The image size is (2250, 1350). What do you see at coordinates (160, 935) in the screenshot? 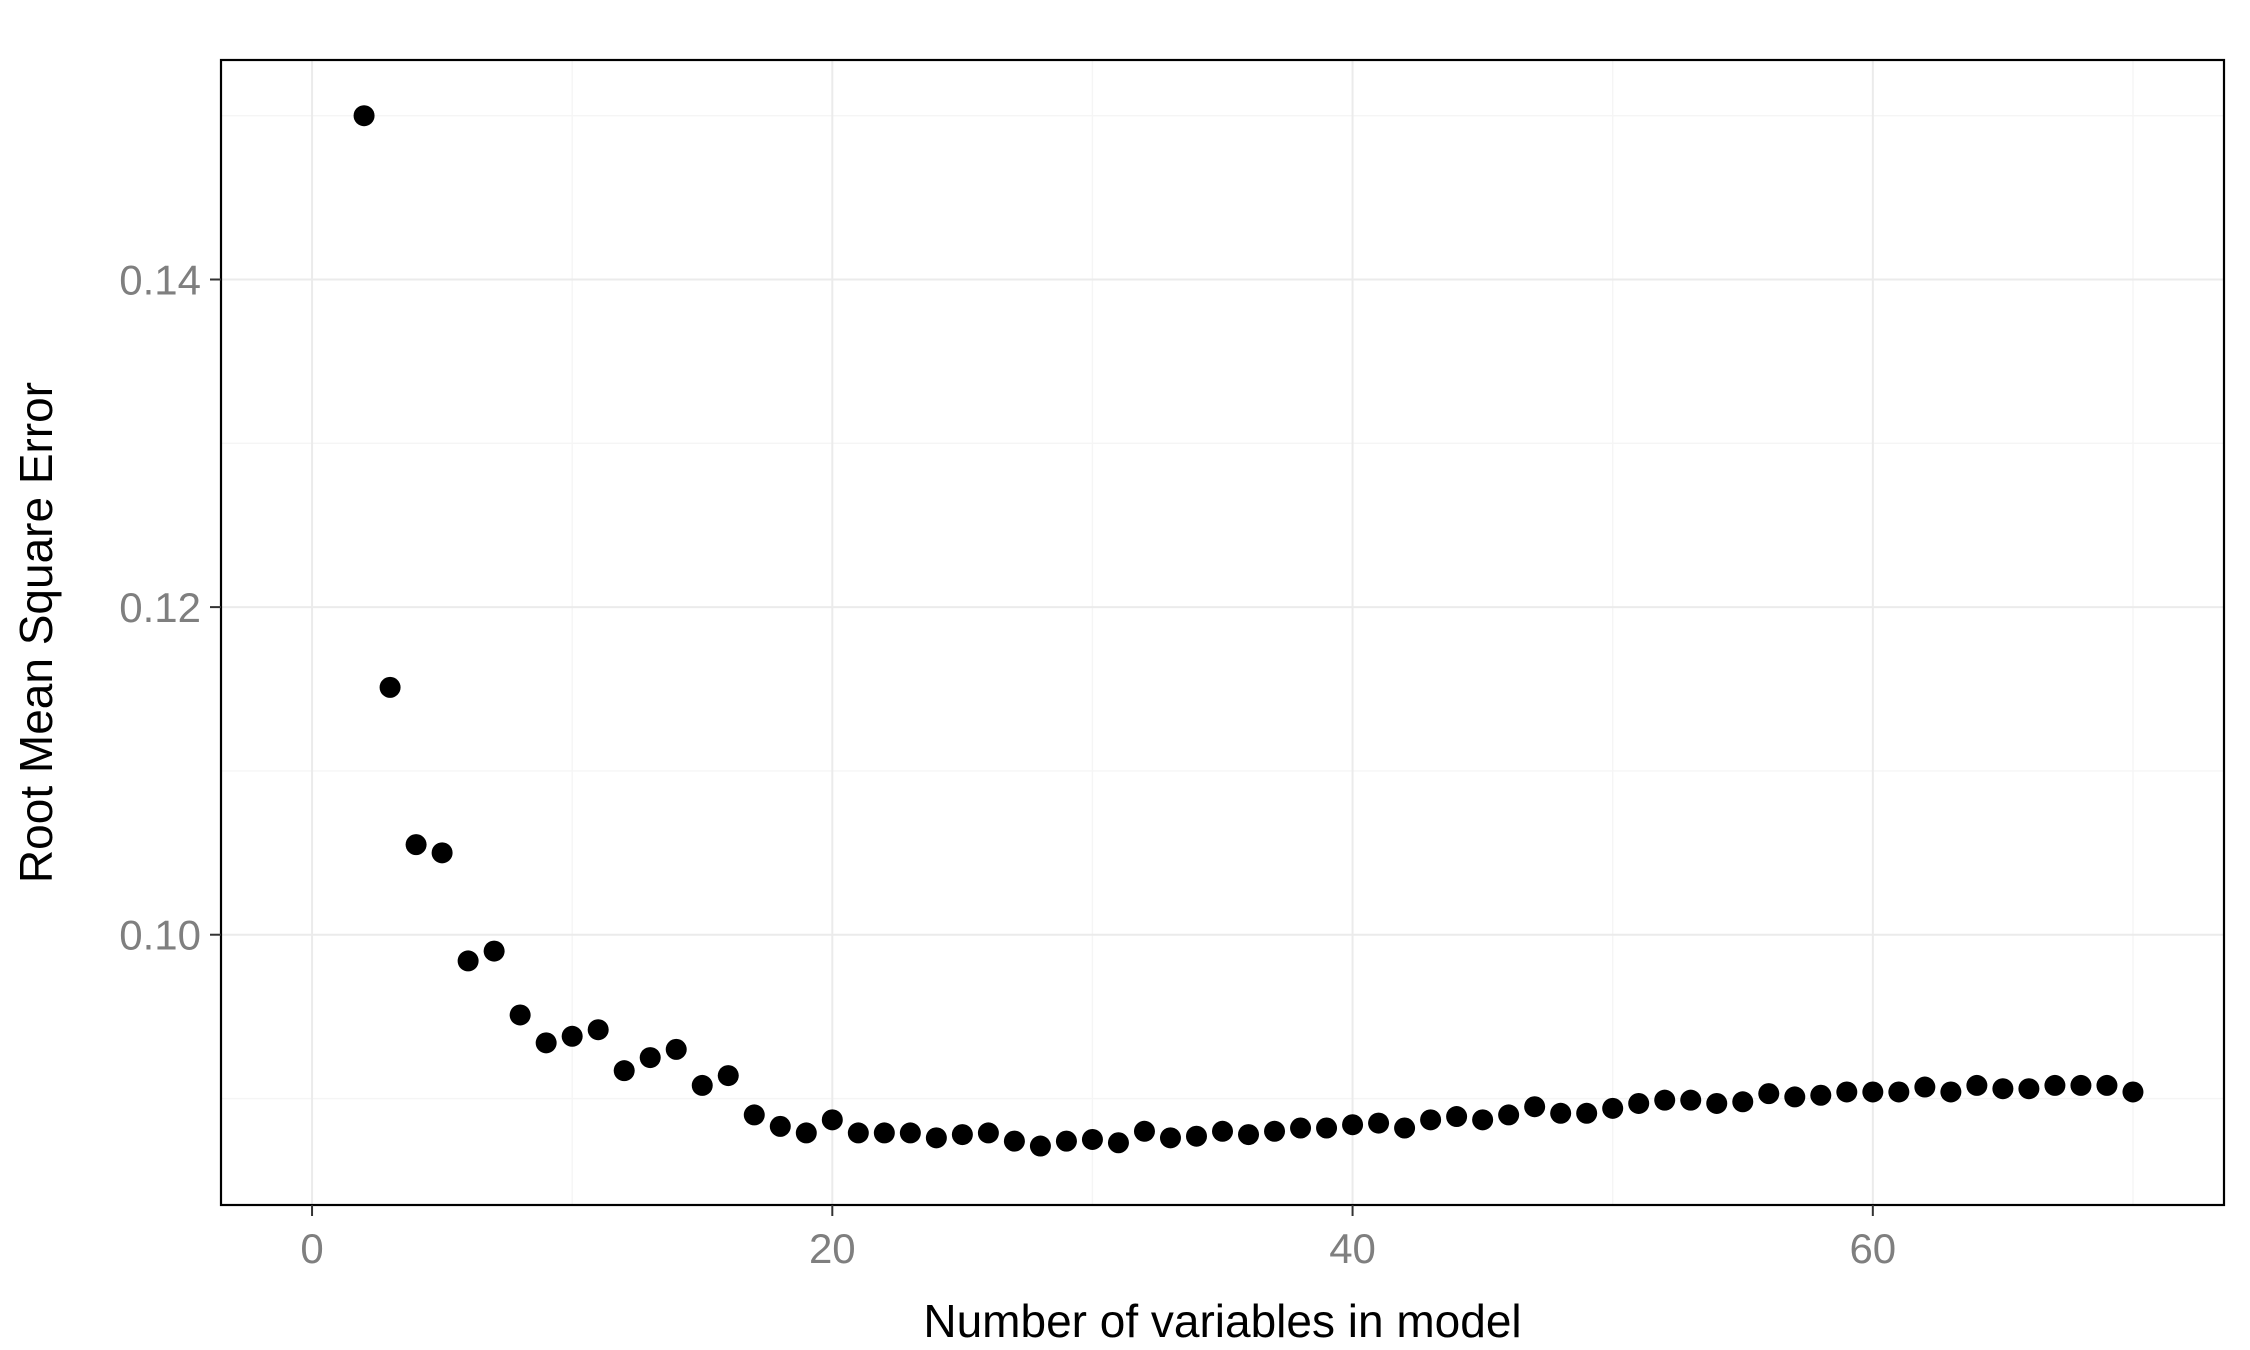
I see `y-tick-label: 0.10` at bounding box center [160, 935].